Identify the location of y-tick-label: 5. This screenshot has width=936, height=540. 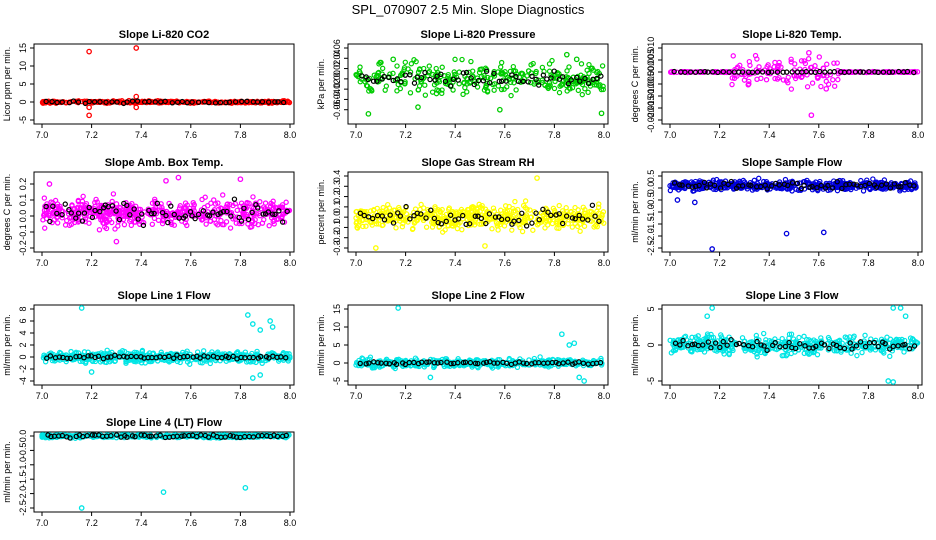
(651, 308).